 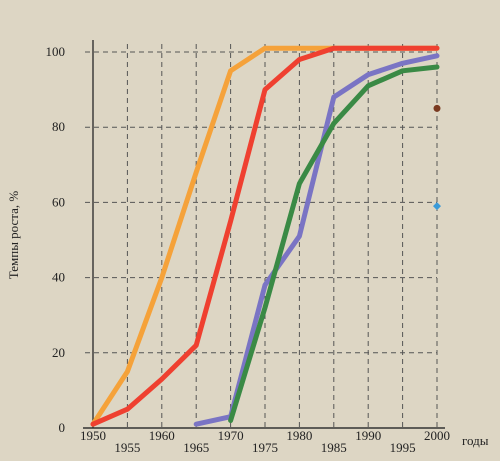 What do you see at coordinates (58, 126) in the screenshot?
I see `y-tick-label: 80` at bounding box center [58, 126].